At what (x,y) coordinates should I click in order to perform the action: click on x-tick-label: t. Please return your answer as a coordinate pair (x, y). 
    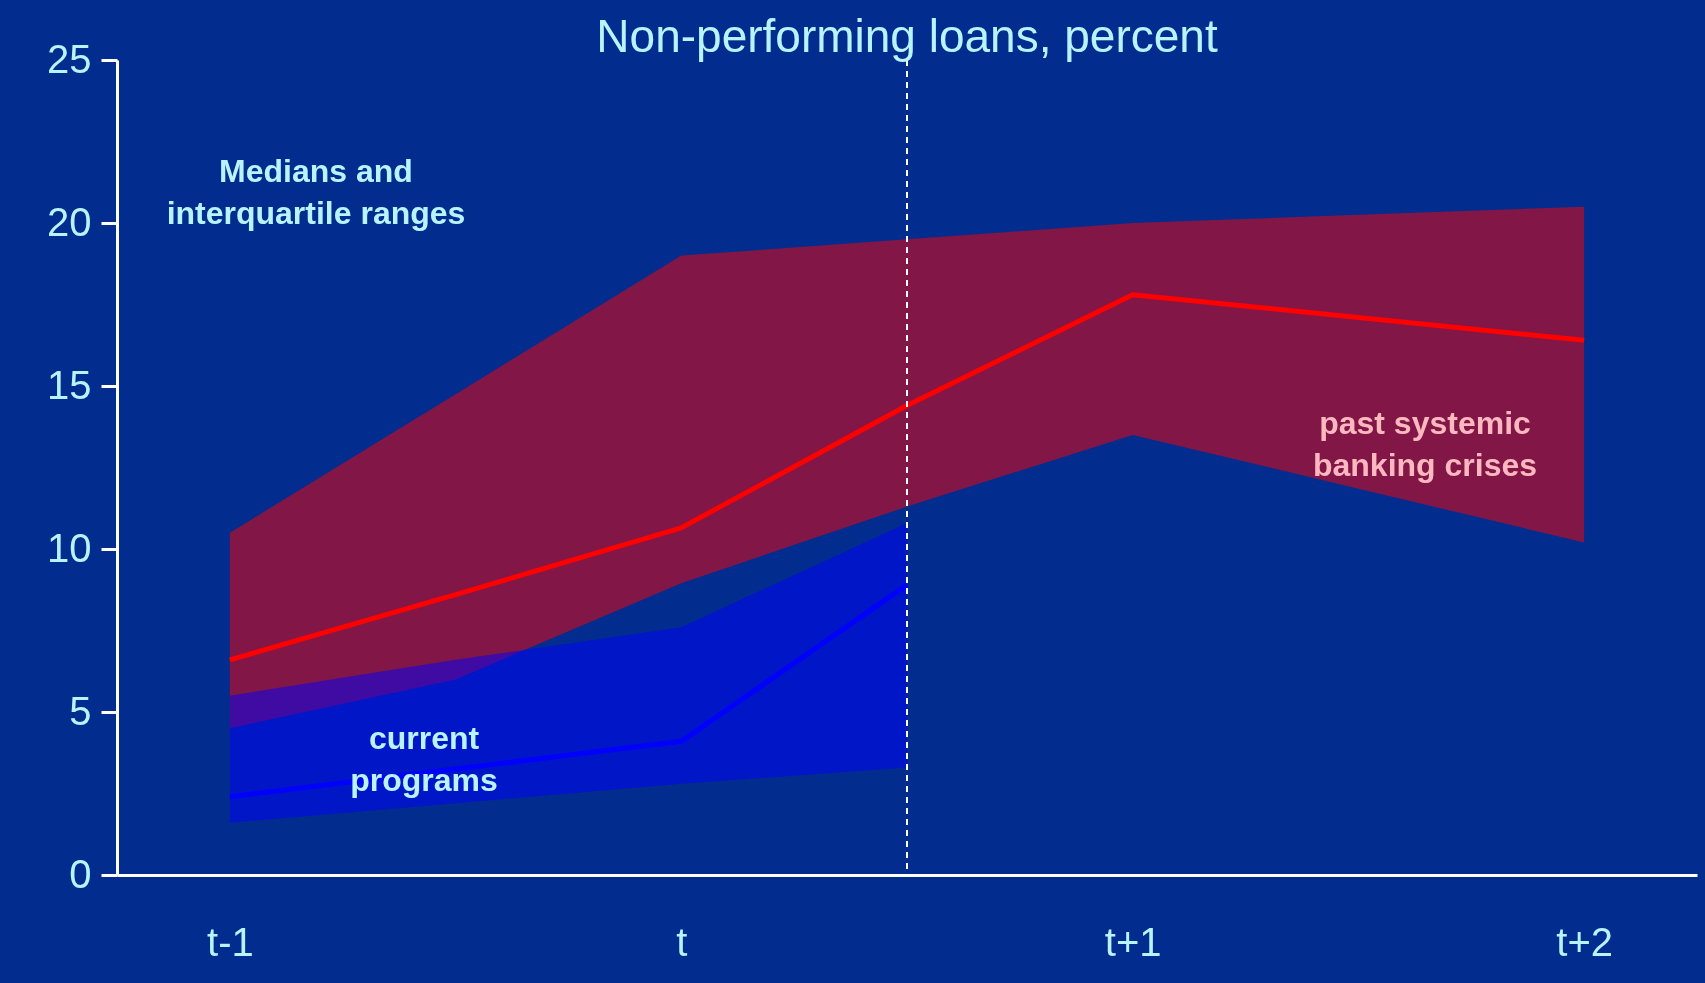
    Looking at the image, I should click on (682, 941).